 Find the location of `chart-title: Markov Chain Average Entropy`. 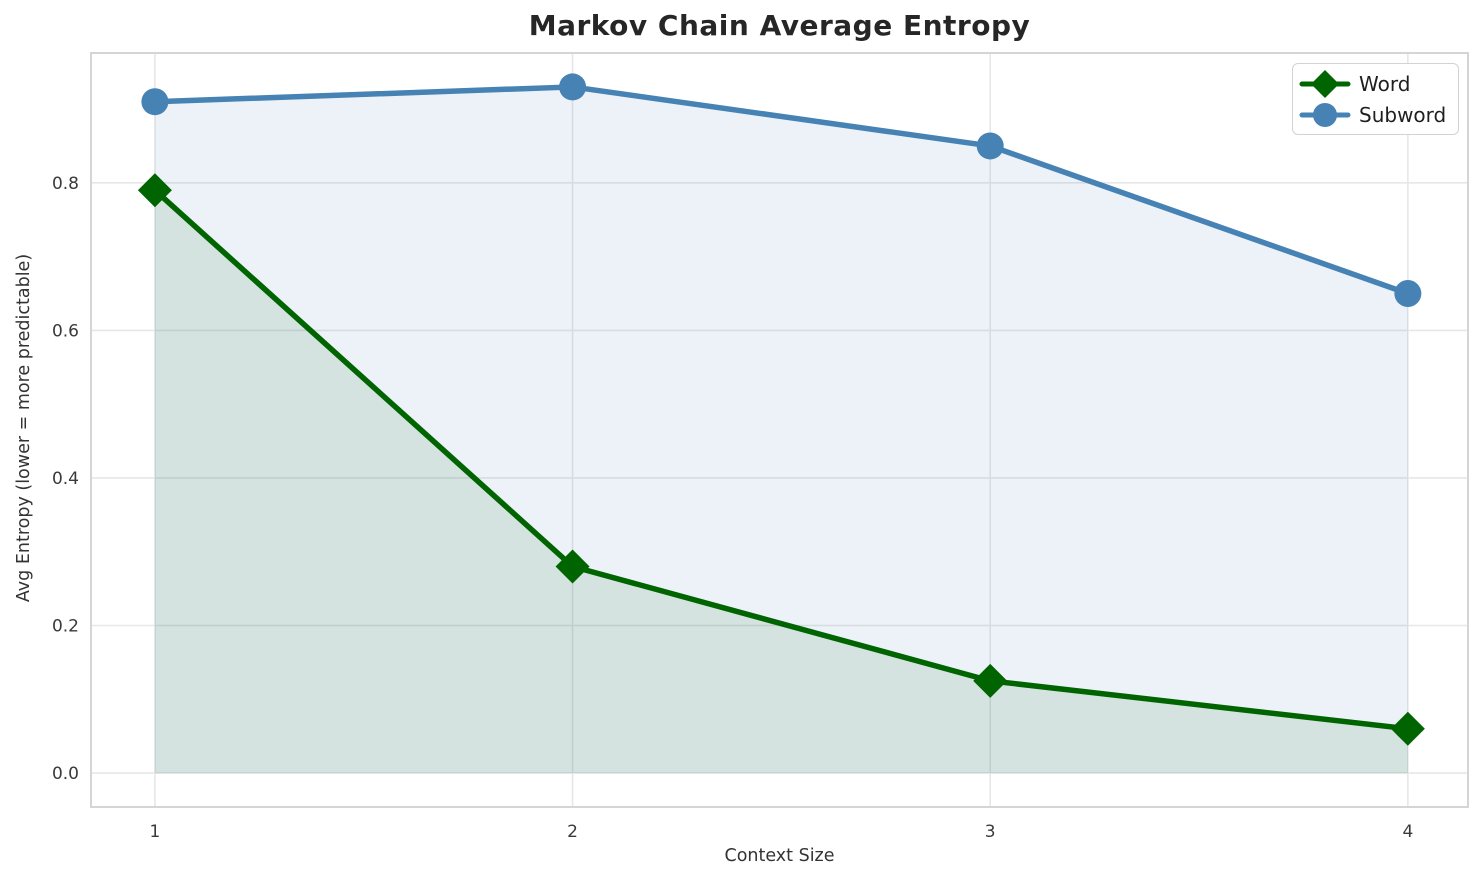

chart-title: Markov Chain Average Entropy is located at coordinates (779, 25).